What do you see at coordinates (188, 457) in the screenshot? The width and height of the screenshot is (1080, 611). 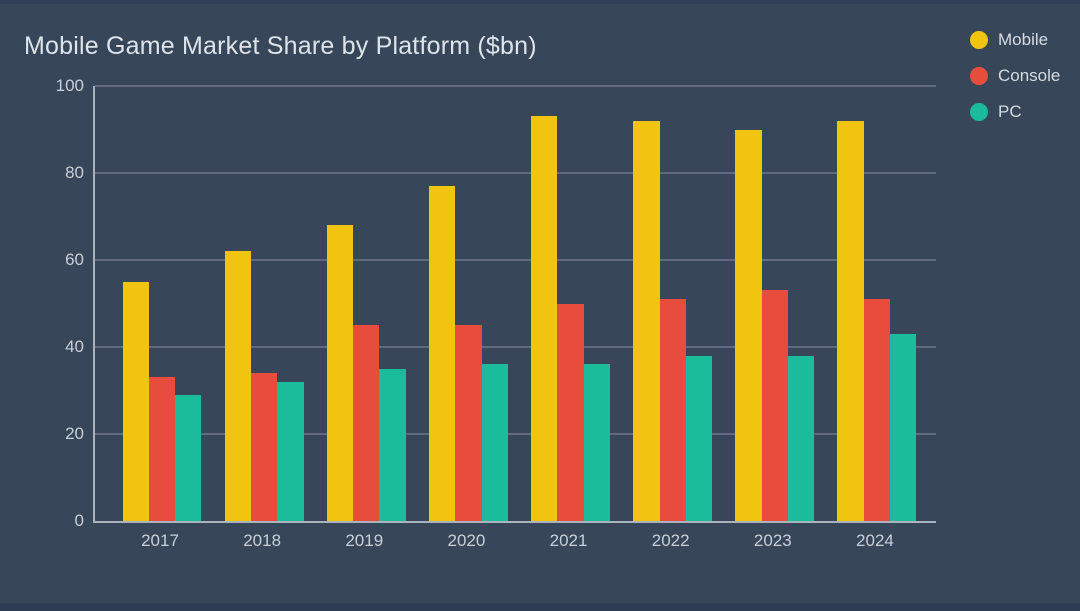 I see `bar-pc-2017` at bounding box center [188, 457].